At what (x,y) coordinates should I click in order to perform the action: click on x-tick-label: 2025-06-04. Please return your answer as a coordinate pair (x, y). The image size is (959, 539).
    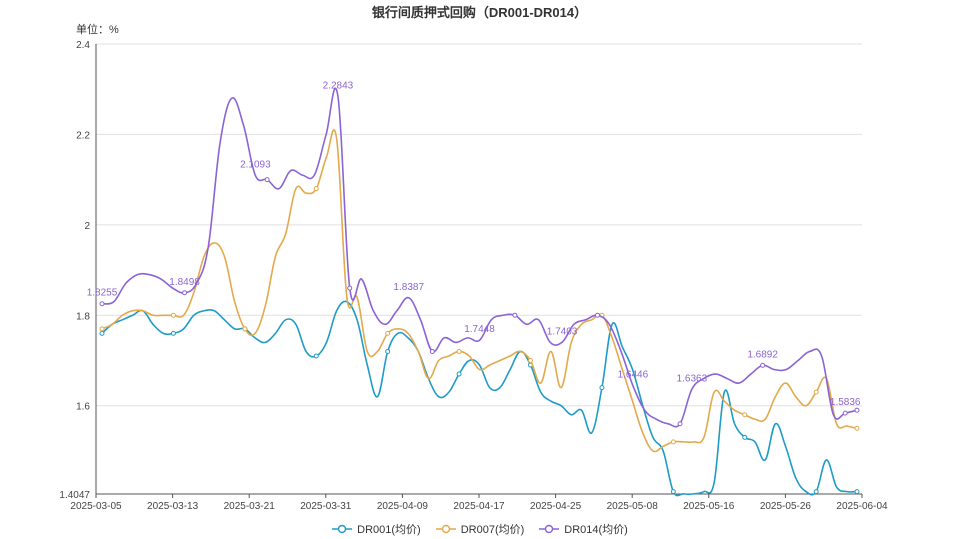
    Looking at the image, I should click on (862, 506).